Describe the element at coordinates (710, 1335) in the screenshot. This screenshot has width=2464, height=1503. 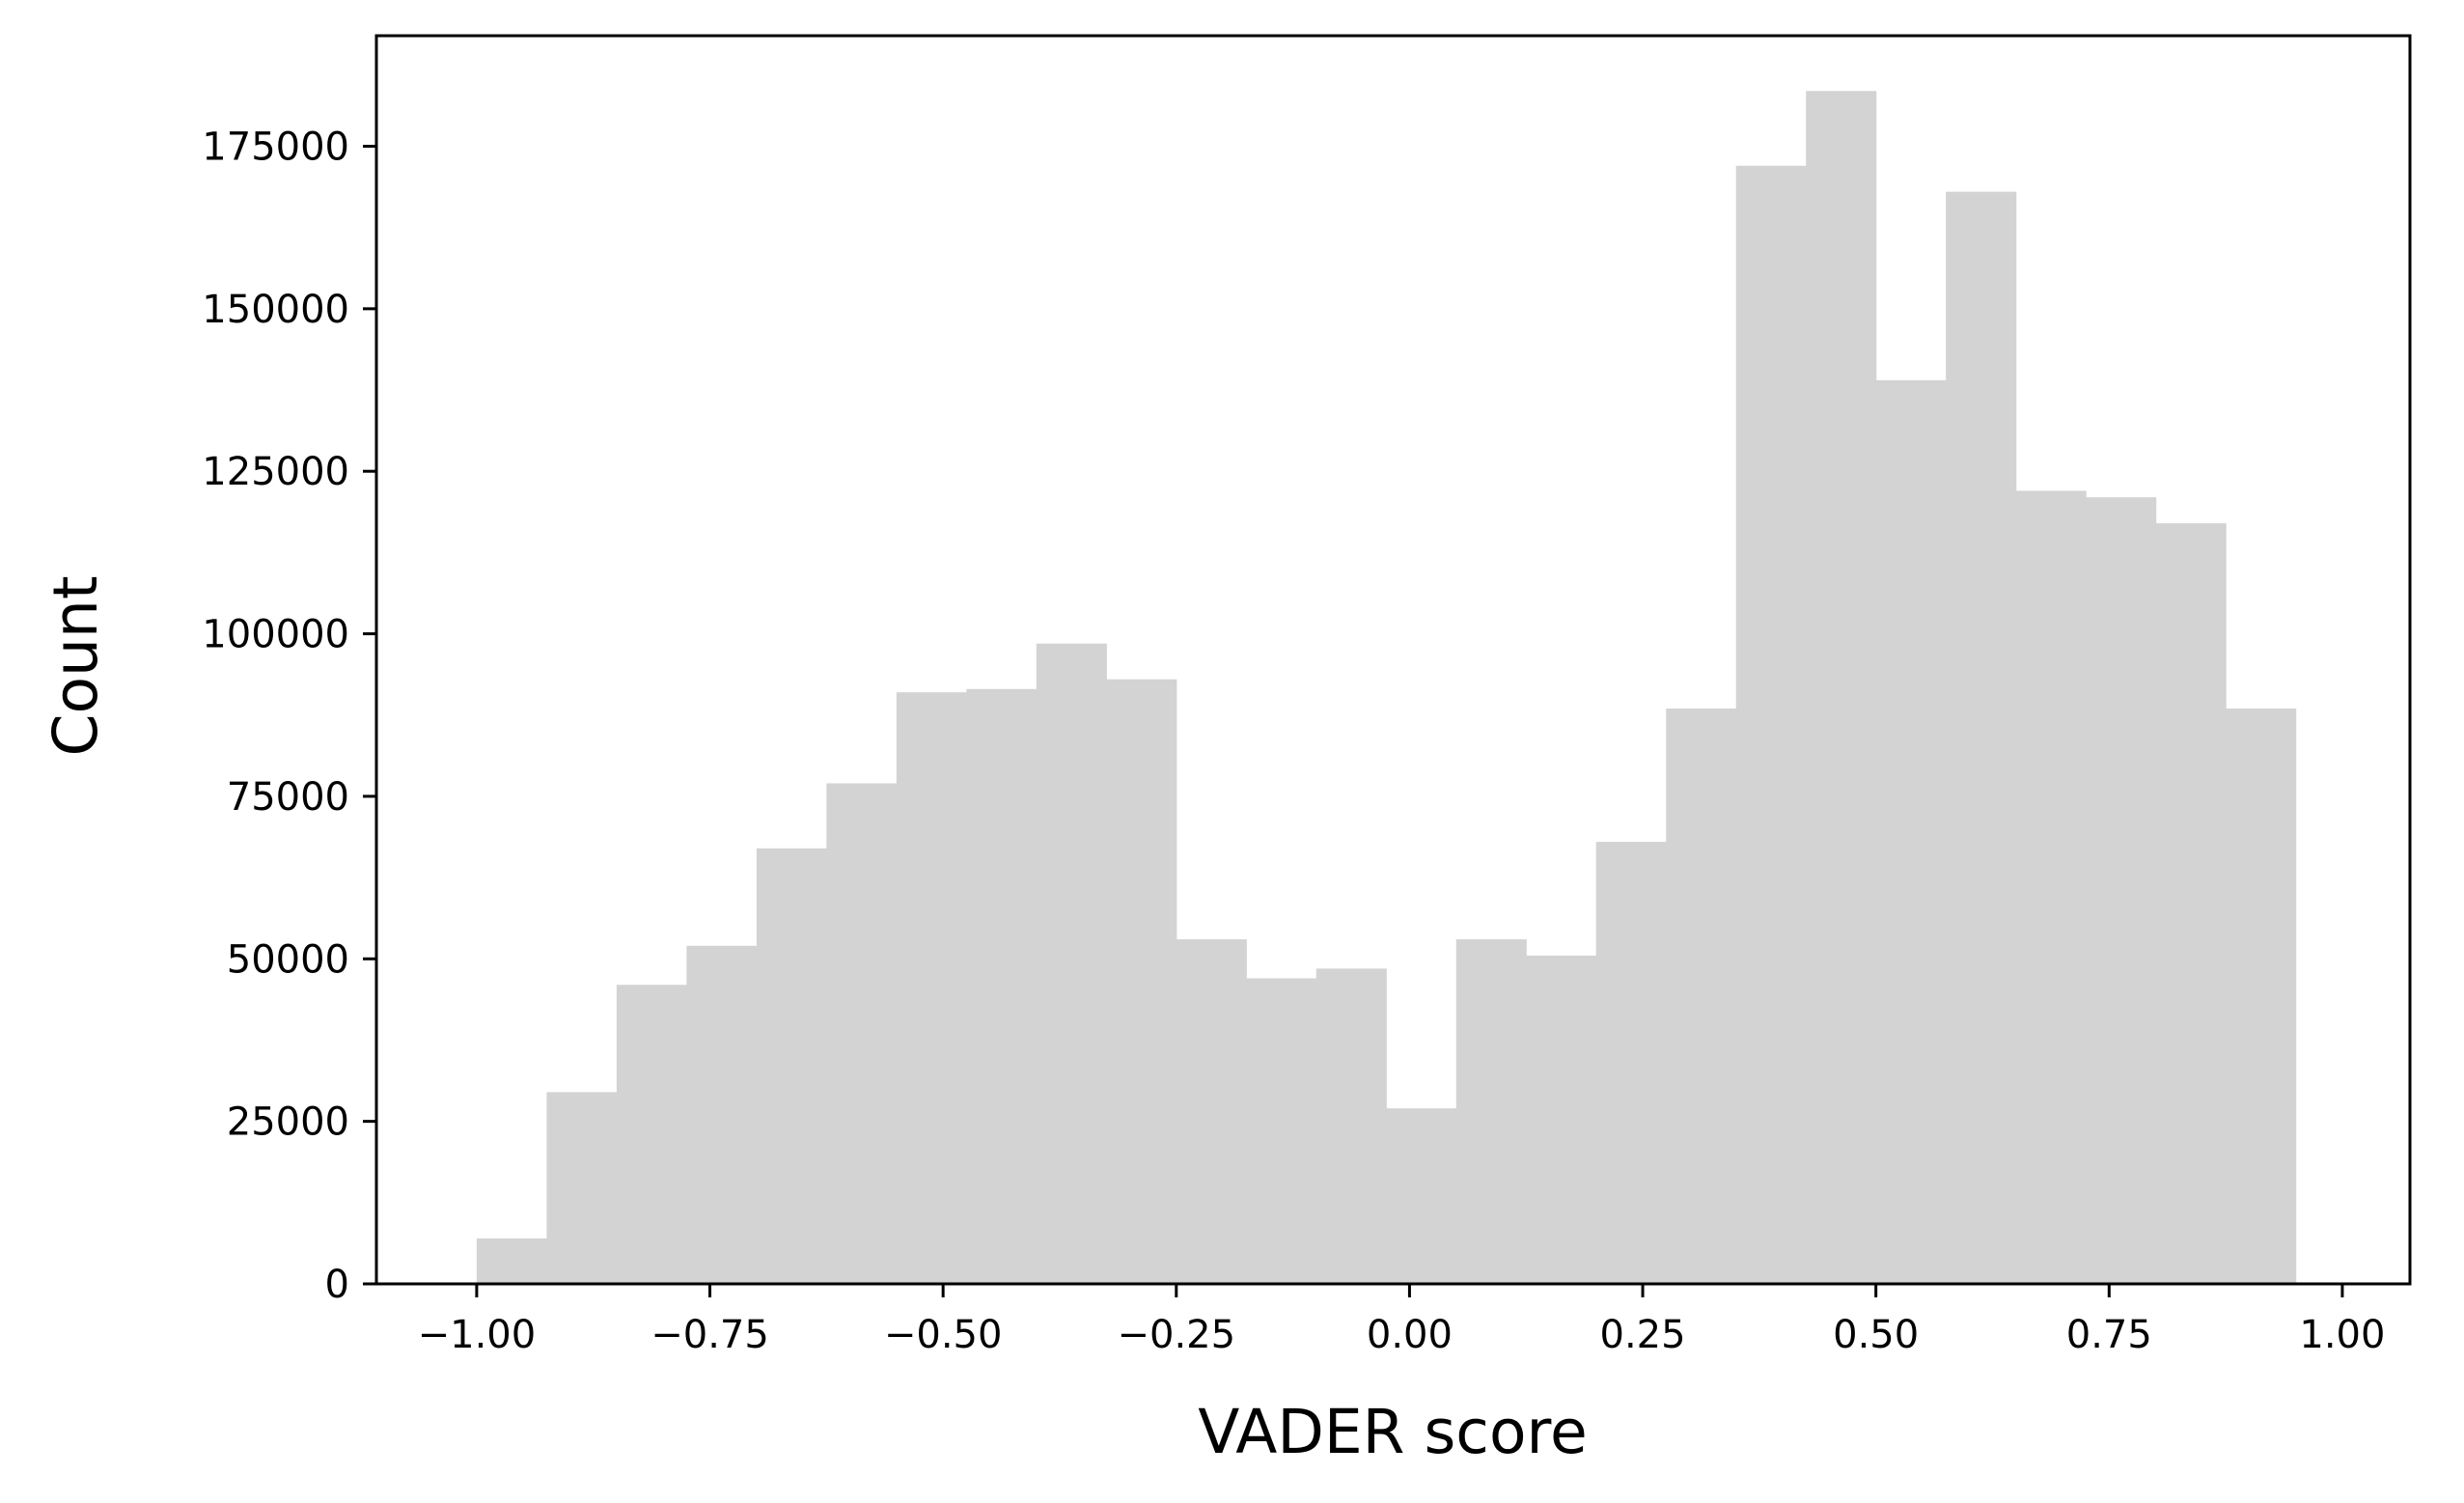
I see `x-tick-label: −0.75` at that location.